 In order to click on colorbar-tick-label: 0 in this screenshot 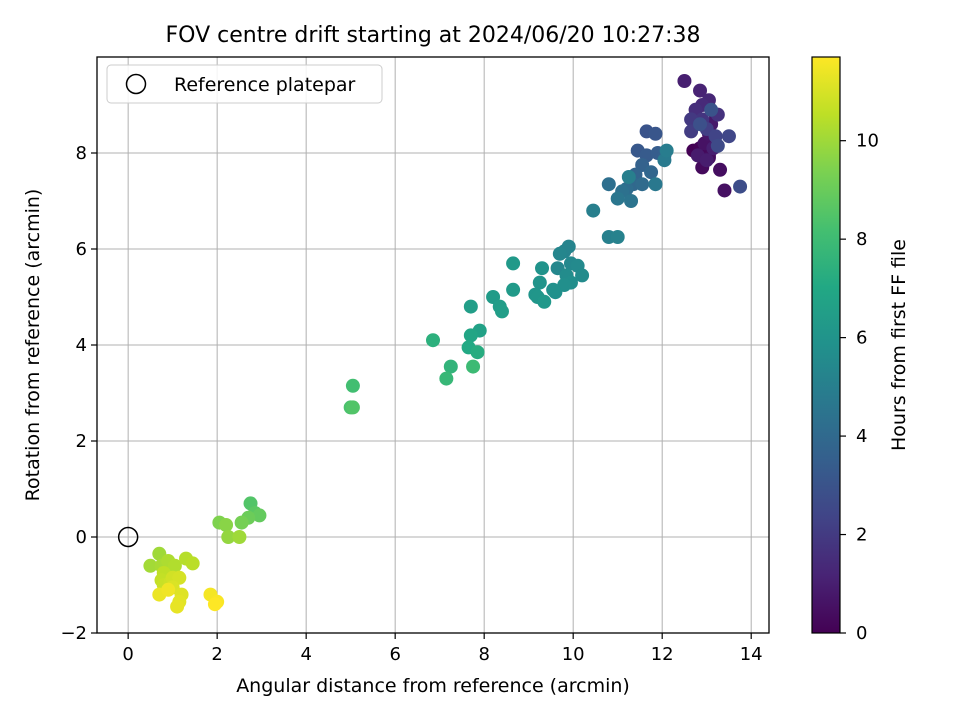, I will do `click(861, 633)`.